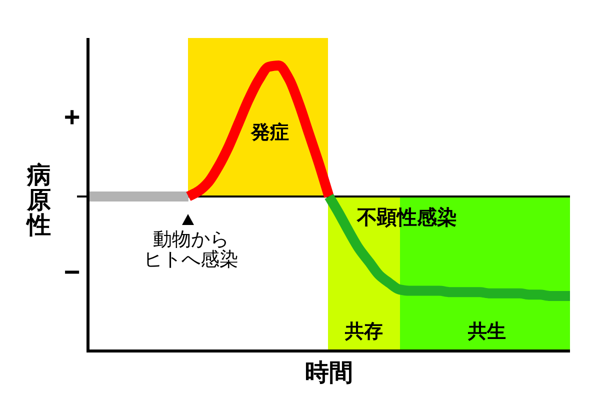 Image resolution: width=600 pixels, height=400 pixels. Describe the element at coordinates (191, 240) in the screenshot. I see `annotation: 動物から` at that location.